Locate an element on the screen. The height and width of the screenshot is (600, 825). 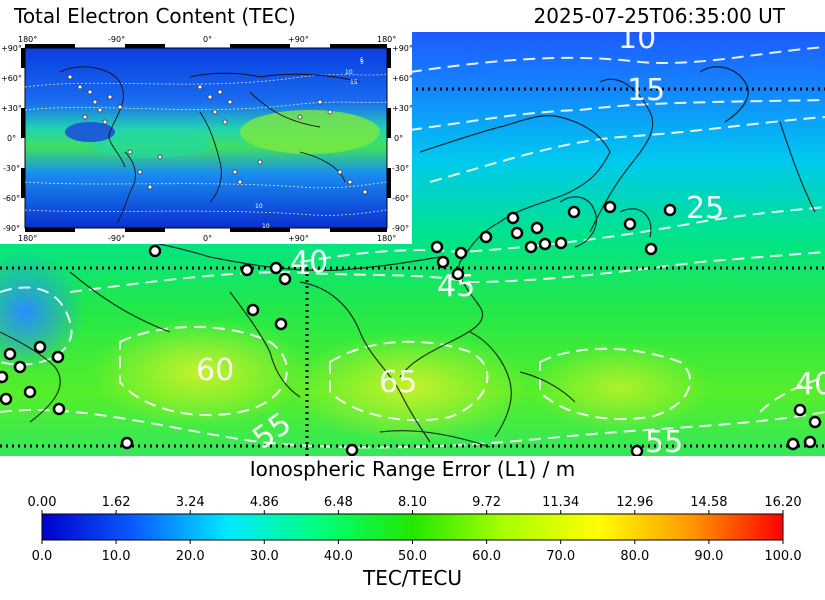
inset-left-tick-label: -90° is located at coordinates (11, 228).